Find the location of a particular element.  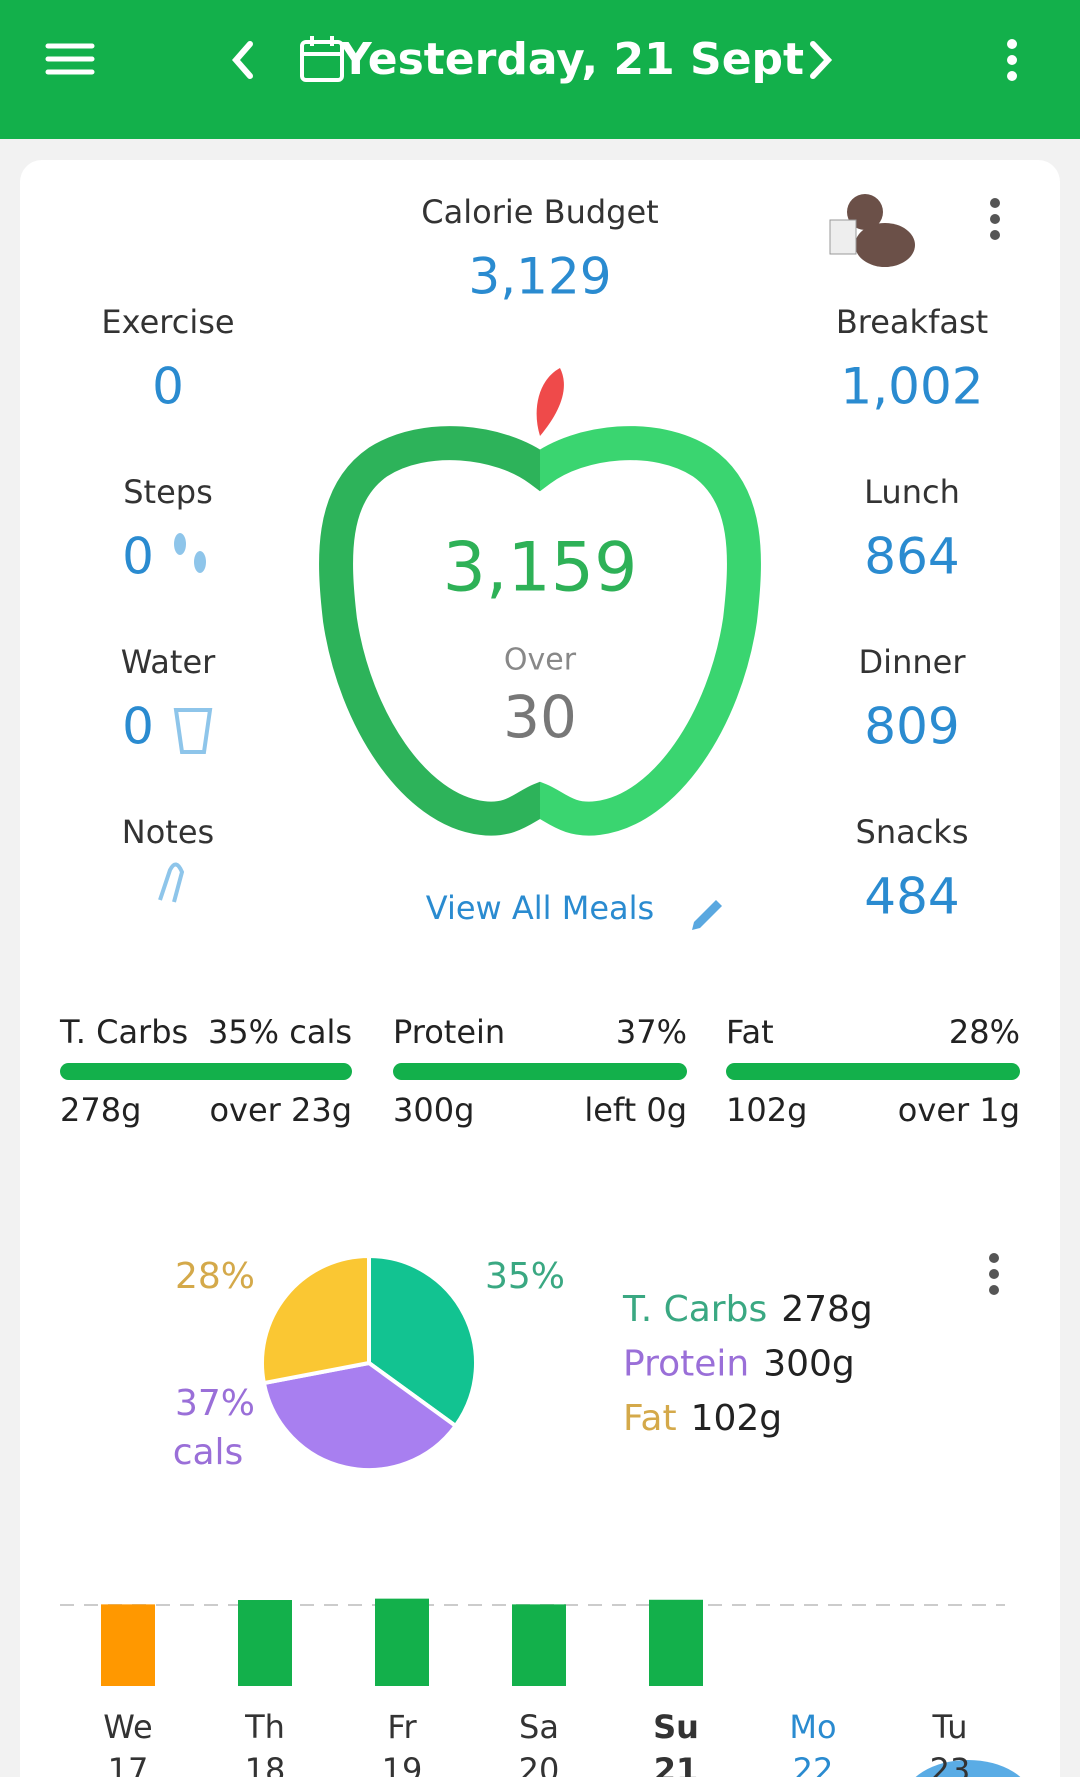

steps-icon is located at coordinates (190, 553).